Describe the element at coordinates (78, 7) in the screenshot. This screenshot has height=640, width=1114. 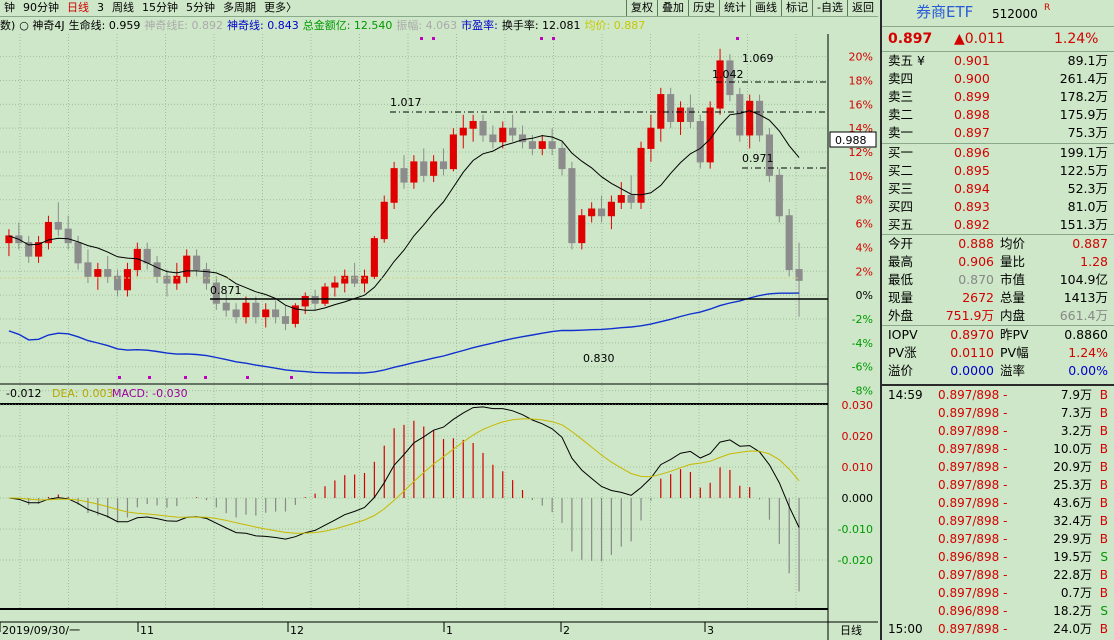
I see `period-tab: 日线` at that location.